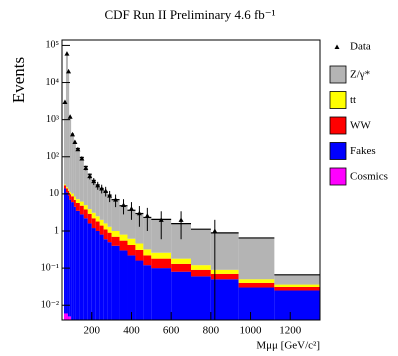 Image resolution: width=398 pixels, height=356 pixels. I want to click on legend-label: Fakes, so click(363, 151).